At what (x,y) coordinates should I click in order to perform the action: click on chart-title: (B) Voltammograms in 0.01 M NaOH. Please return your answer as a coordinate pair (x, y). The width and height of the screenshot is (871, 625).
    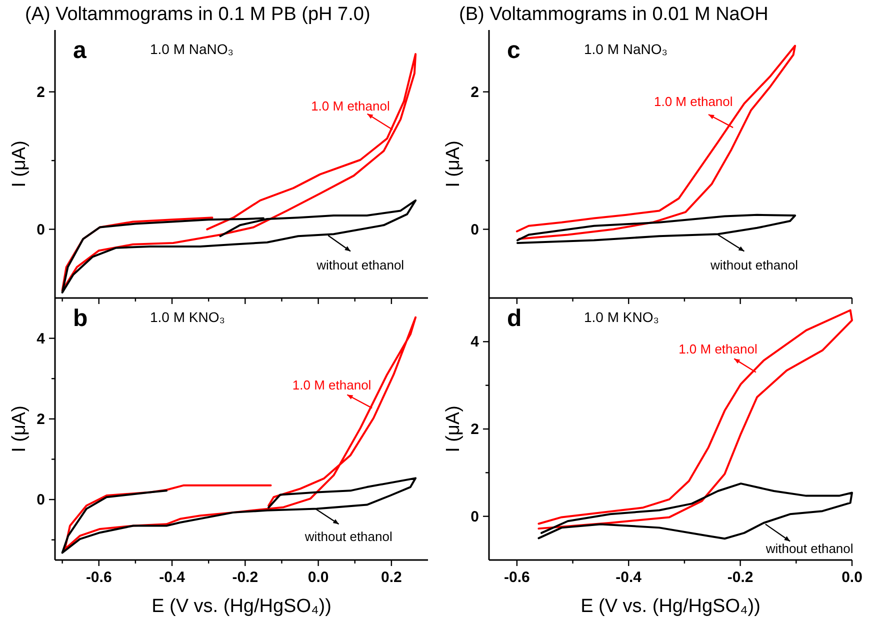
    Looking at the image, I should click on (613, 14).